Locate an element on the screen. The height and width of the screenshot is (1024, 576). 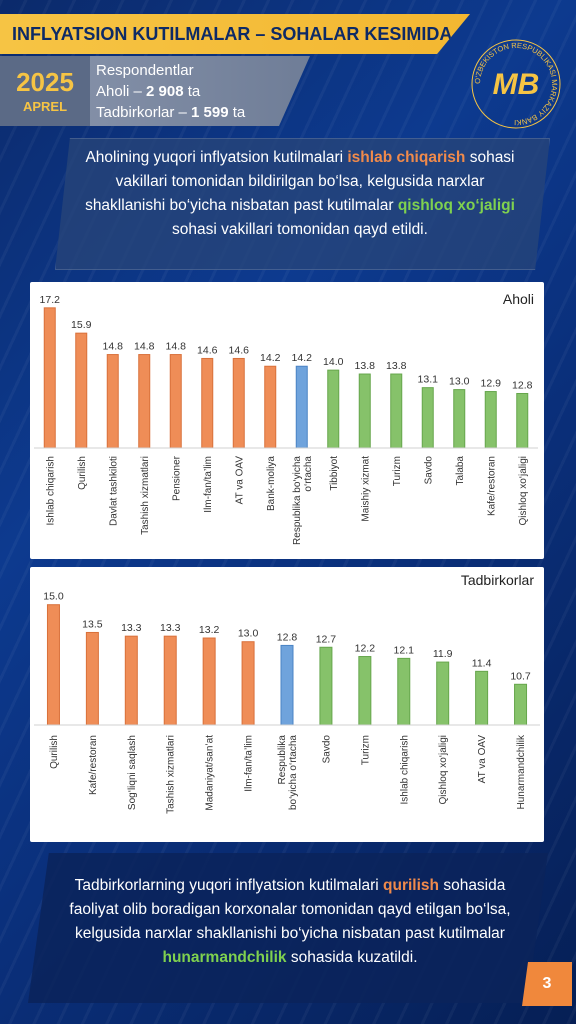
top-callout-box is located at coordinates (302, 204).